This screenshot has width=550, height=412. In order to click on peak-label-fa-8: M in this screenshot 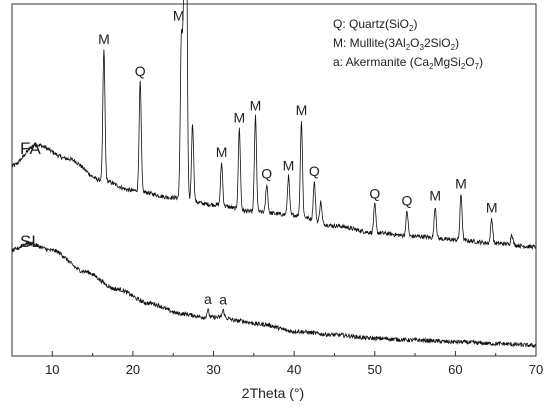, I will do `click(256, 106)`.